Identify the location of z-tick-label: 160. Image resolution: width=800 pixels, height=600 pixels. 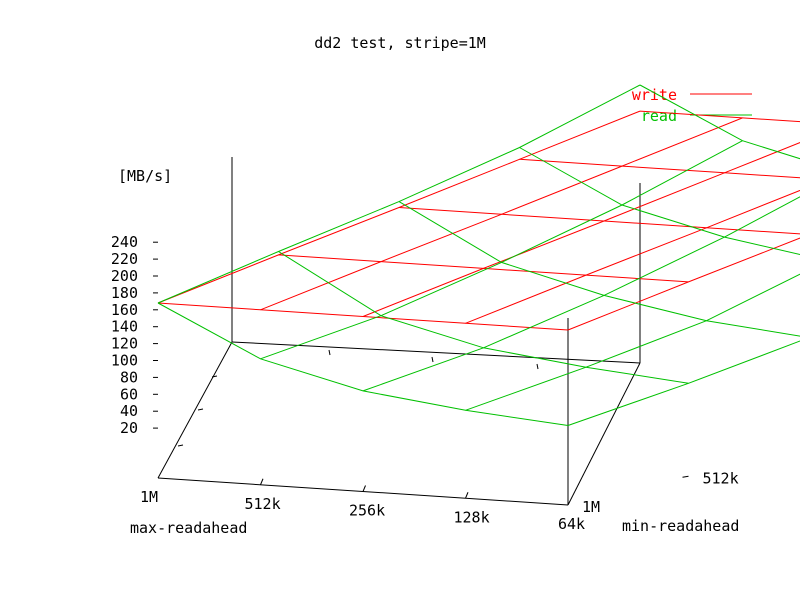
(124, 310).